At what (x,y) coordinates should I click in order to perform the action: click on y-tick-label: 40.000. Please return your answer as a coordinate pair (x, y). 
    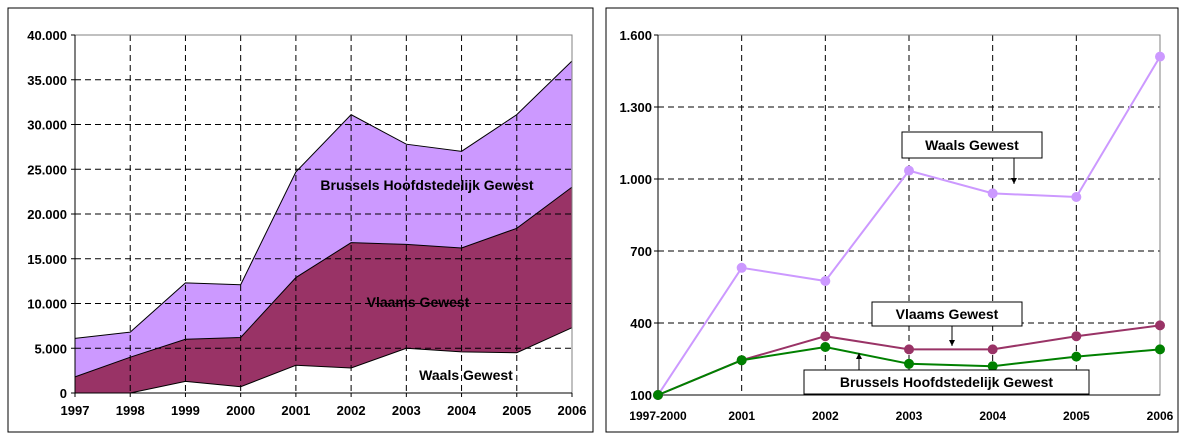
    Looking at the image, I should click on (47, 35).